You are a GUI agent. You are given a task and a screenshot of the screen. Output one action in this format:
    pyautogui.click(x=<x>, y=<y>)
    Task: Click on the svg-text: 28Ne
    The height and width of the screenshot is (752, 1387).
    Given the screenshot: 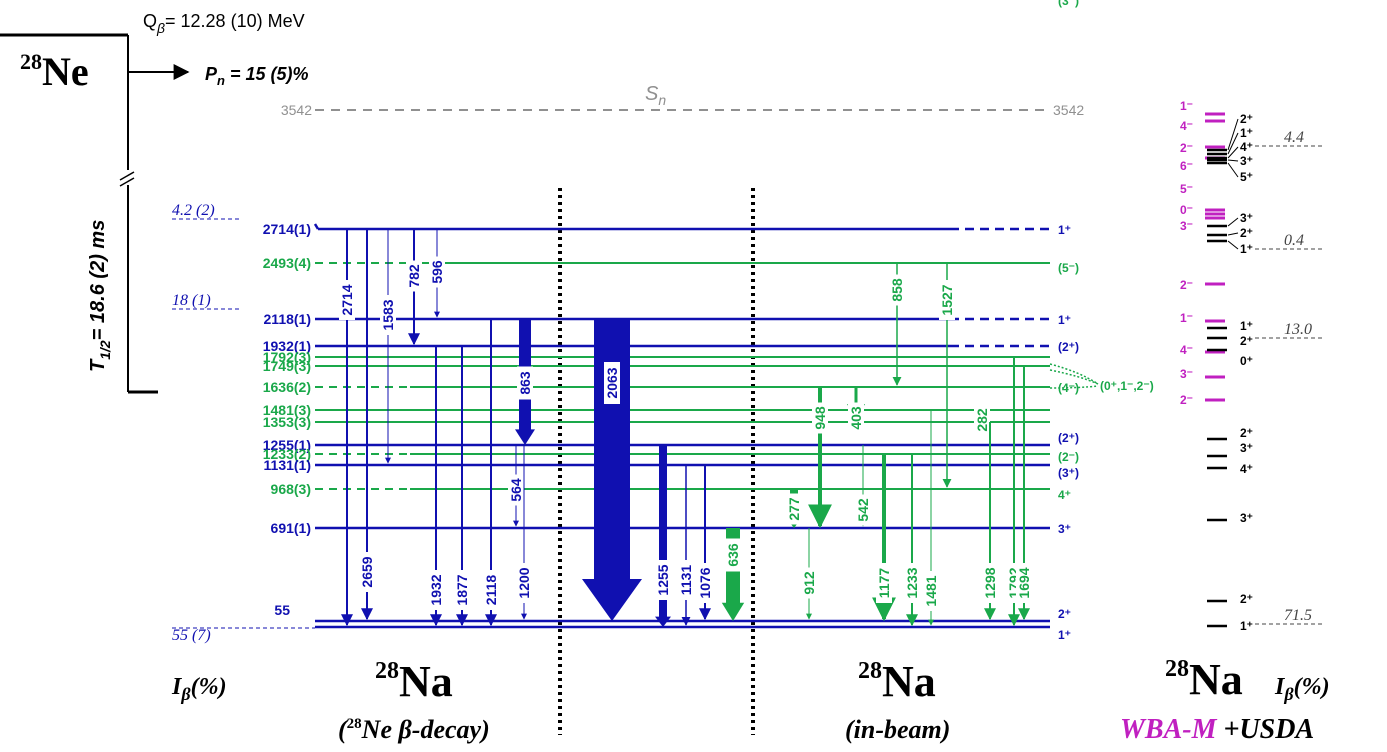 What is the action you would take?
    pyautogui.click(x=54, y=71)
    